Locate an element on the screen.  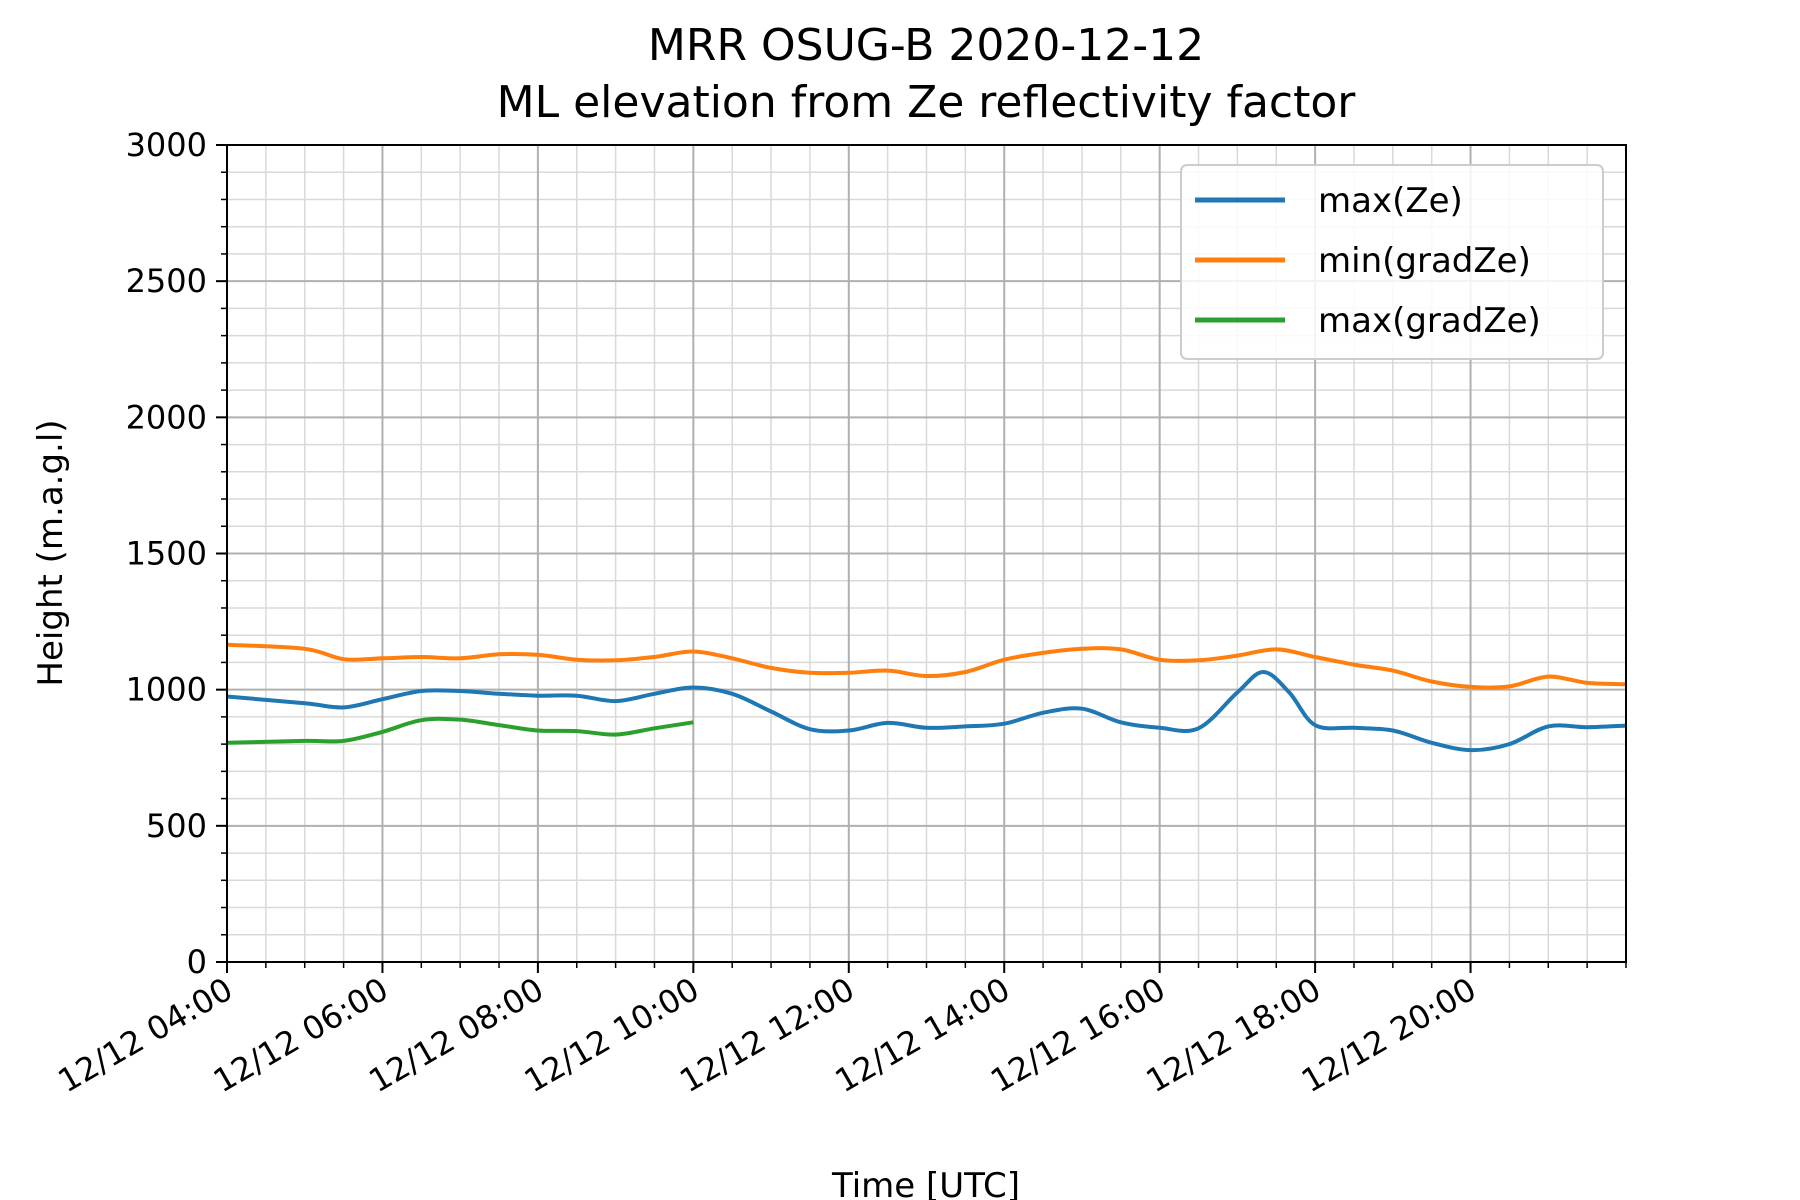
x-tick-label: 12/12 16:00 is located at coordinates (1078, 1035).